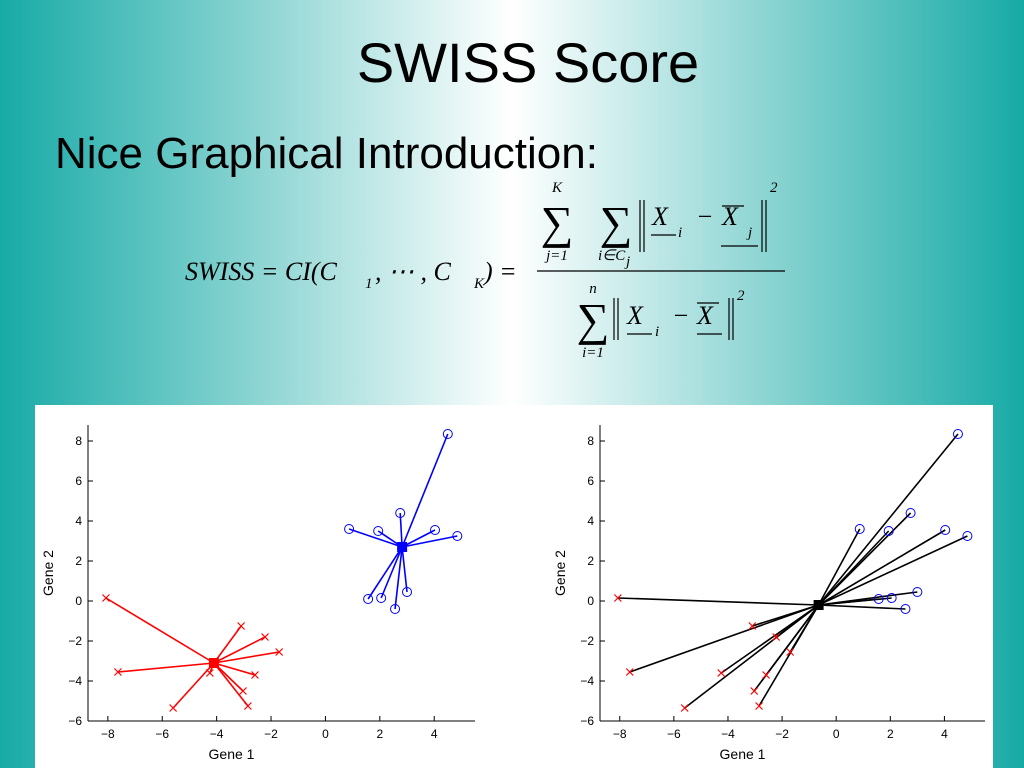  What do you see at coordinates (590, 601) in the screenshot?
I see `y-tick-label: 0` at bounding box center [590, 601].